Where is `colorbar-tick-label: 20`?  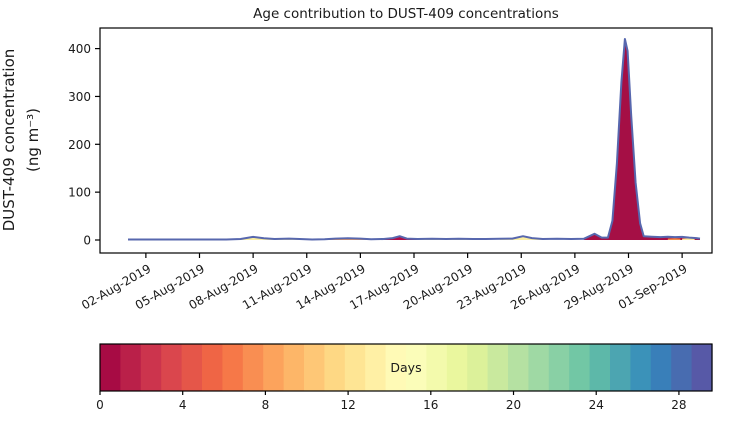 colorbar-tick-label: 20 is located at coordinates (513, 405).